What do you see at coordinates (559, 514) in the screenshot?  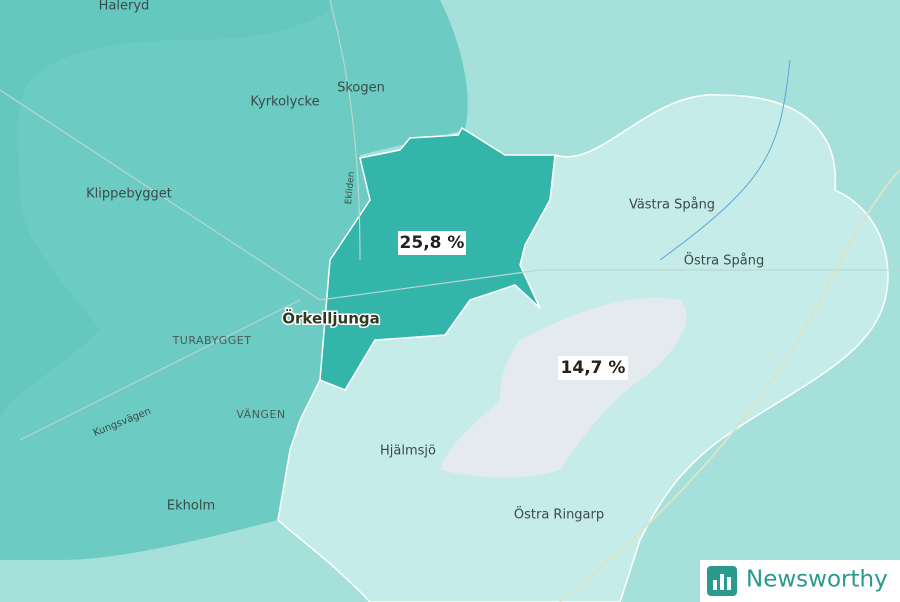 I see `place-label: Östra Ringarp` at bounding box center [559, 514].